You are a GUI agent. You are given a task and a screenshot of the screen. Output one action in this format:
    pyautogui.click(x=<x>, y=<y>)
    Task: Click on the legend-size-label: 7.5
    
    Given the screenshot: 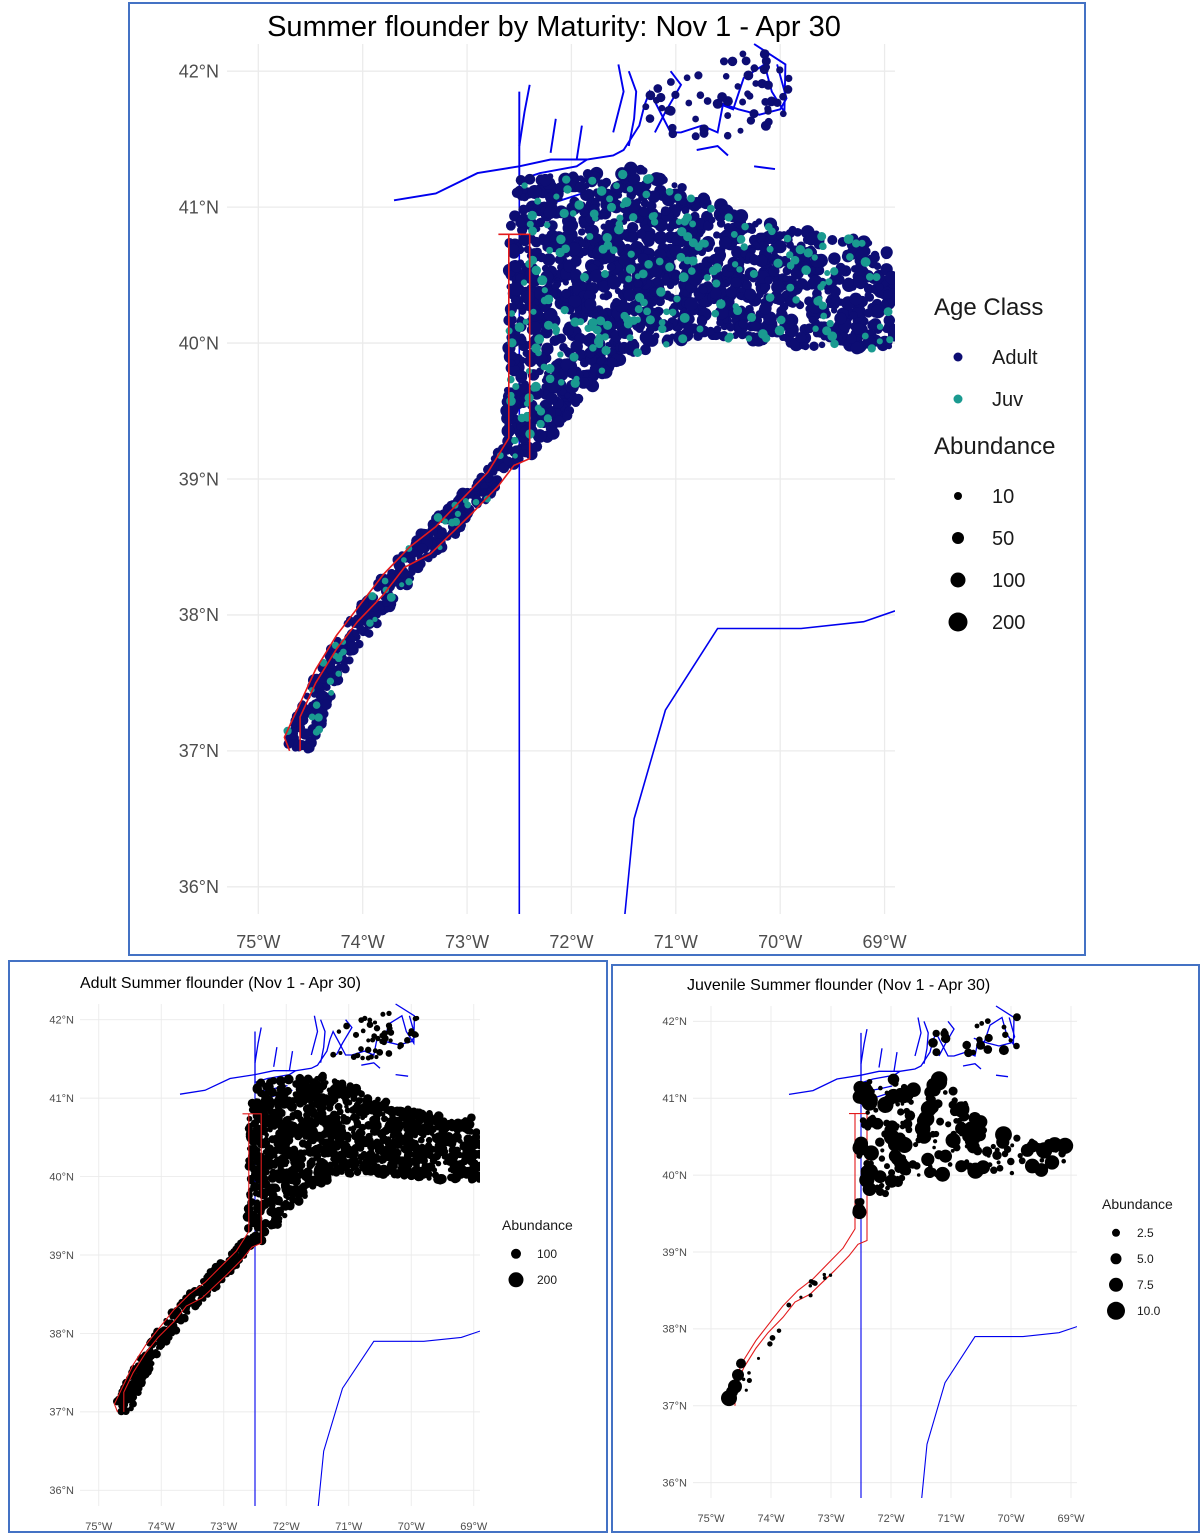 What is the action you would take?
    pyautogui.click(x=1145, y=1285)
    